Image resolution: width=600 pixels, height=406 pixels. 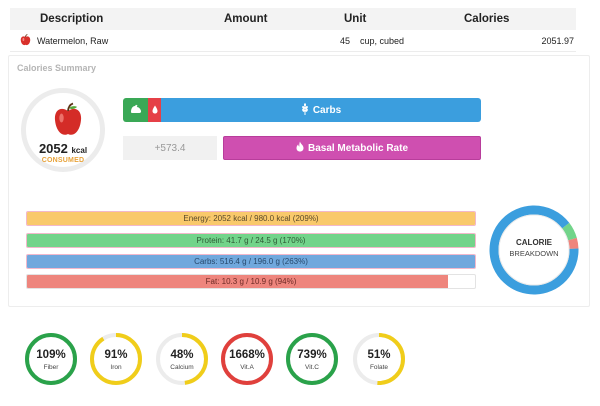 What do you see at coordinates (73, 40) in the screenshot?
I see `row-description: Watermelon, Raw` at bounding box center [73, 40].